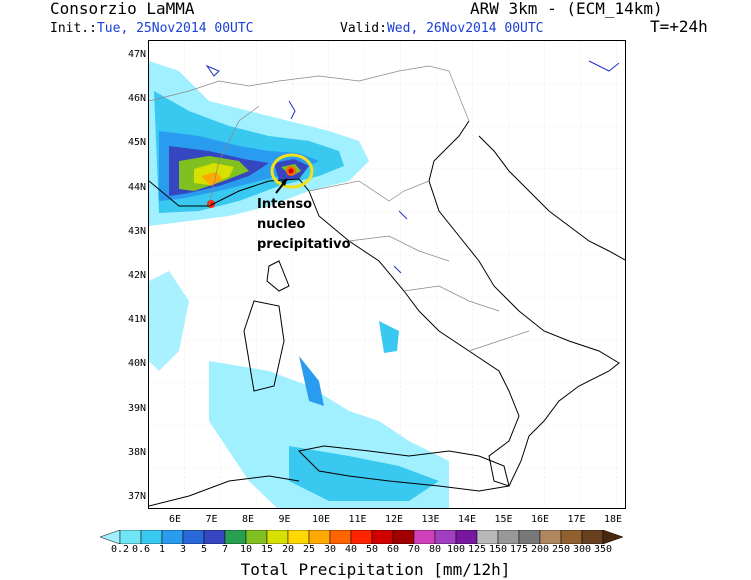  I want to click on colorbar-min-arrow, so click(110, 537).